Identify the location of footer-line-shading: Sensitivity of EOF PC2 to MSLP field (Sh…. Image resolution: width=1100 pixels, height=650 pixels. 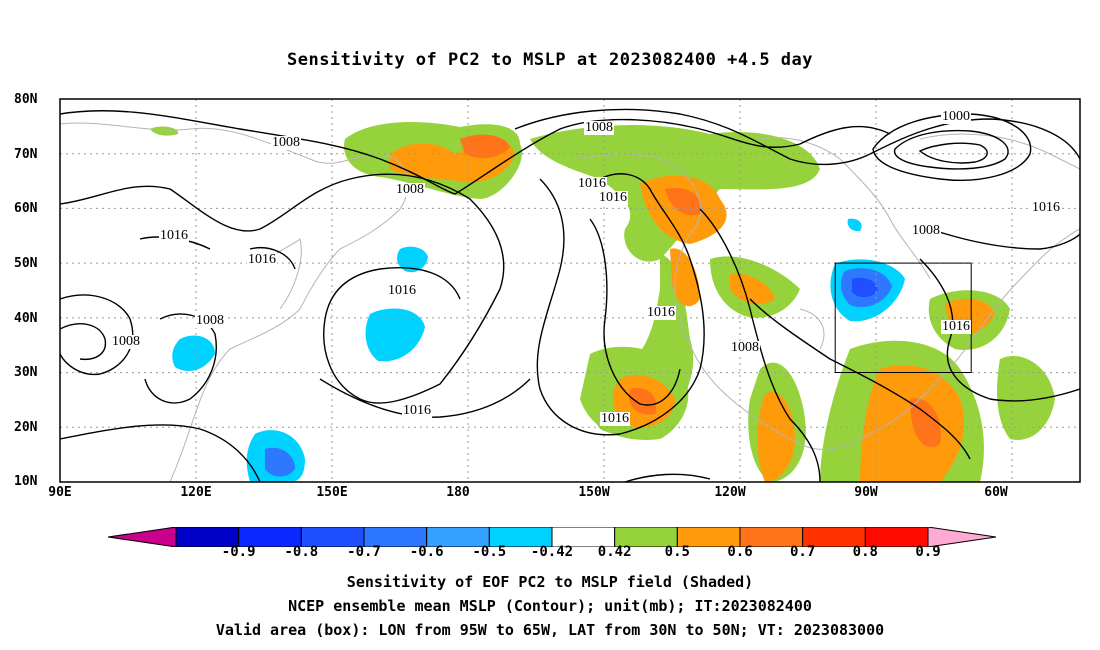
(550, 582).